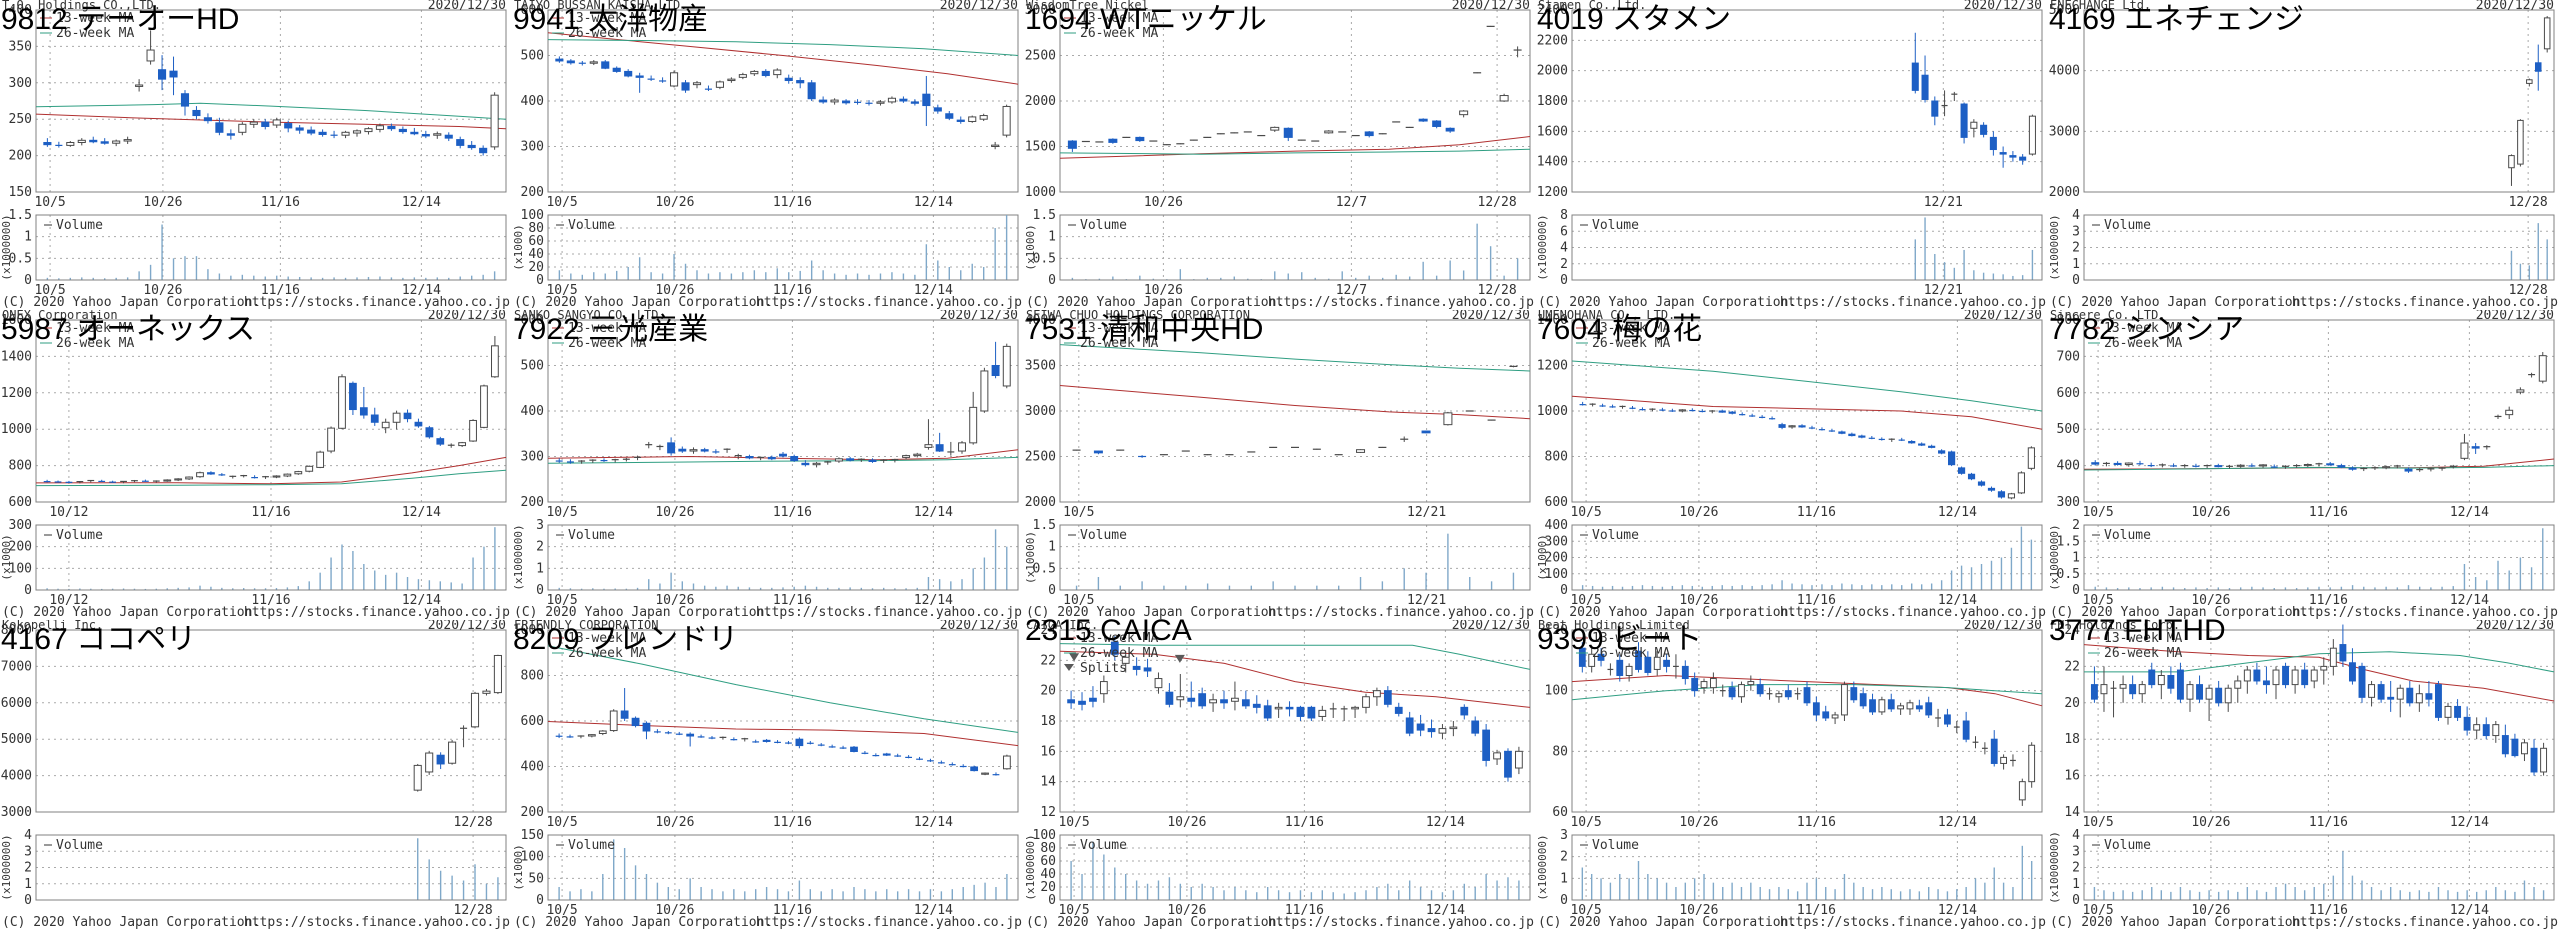 The image size is (2560, 930). Describe the element at coordinates (1564, 215) in the screenshot. I see `volume-tick-label: 8` at that location.